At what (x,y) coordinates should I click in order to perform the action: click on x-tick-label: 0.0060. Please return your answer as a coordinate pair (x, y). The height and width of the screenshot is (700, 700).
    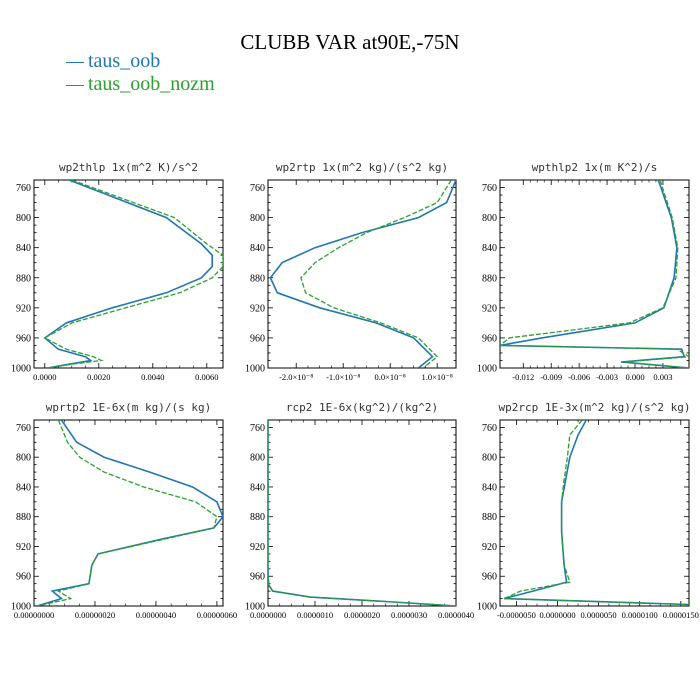
    Looking at the image, I should click on (206, 377).